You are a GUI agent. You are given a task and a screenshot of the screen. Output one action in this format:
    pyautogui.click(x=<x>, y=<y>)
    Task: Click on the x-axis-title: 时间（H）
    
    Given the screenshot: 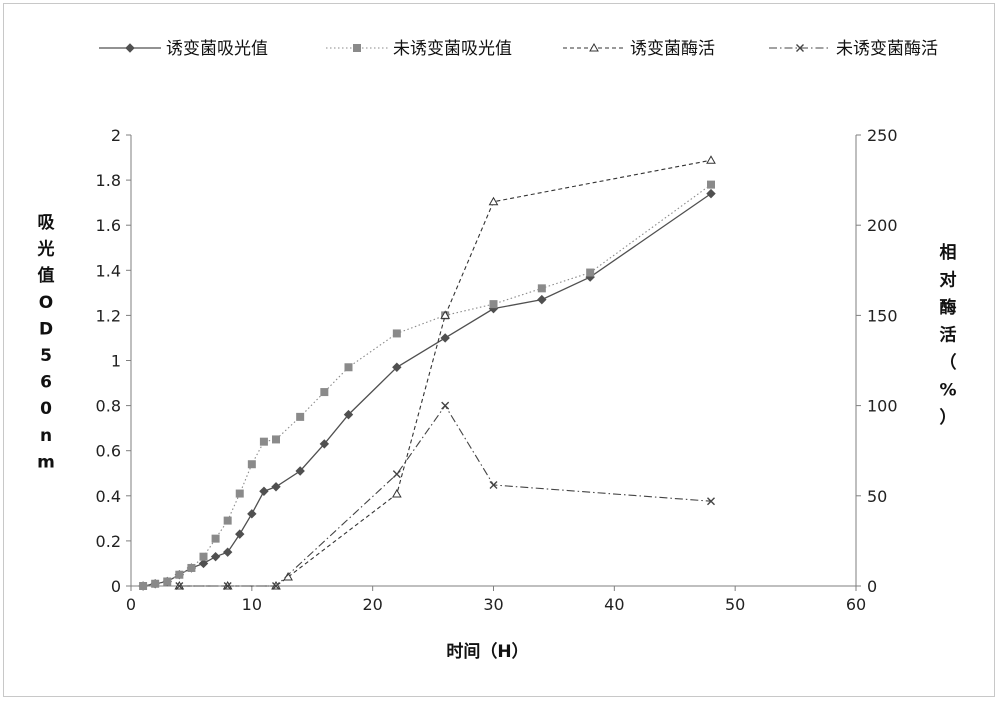 What is the action you would take?
    pyautogui.click(x=487, y=651)
    